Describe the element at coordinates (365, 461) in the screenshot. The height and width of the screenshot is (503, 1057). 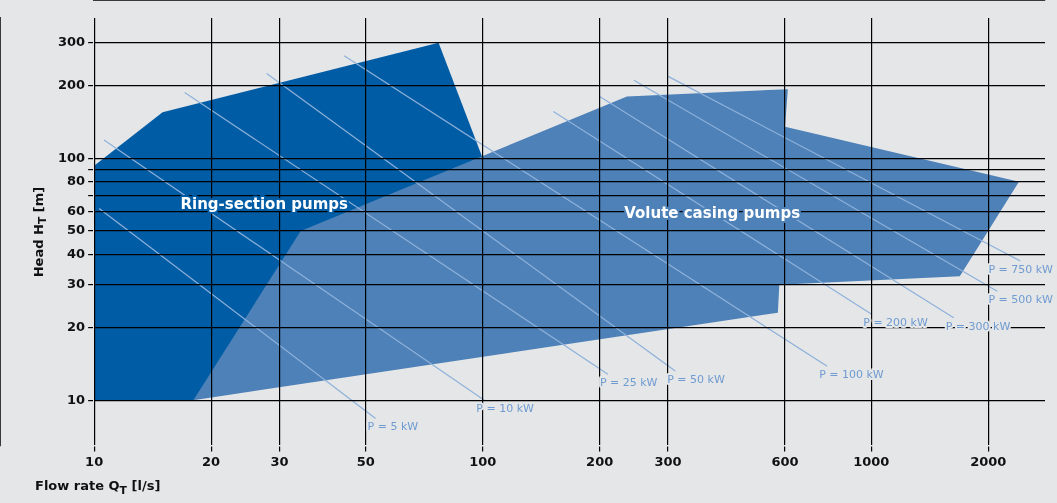
I see `x-tick-label: 50` at that location.